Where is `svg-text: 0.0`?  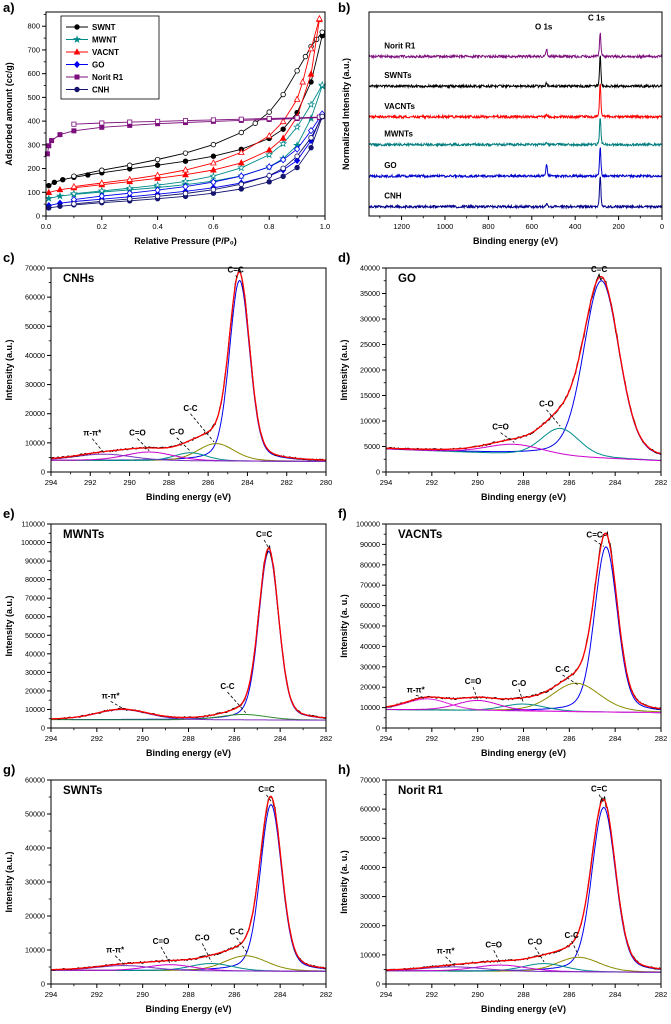
svg-text: 0.0 is located at coordinates (46, 226).